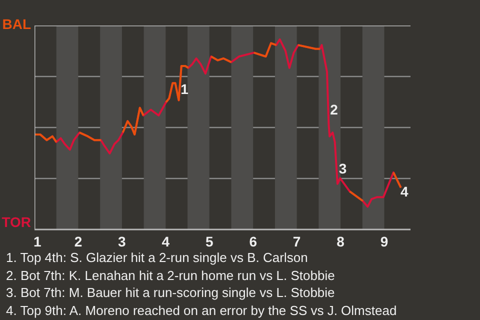 This screenshot has height=320, width=480. I want to click on text: 4. Top 9th: A. Moreno reached on an error by the SS vs J. Olmstead, so click(201, 310).